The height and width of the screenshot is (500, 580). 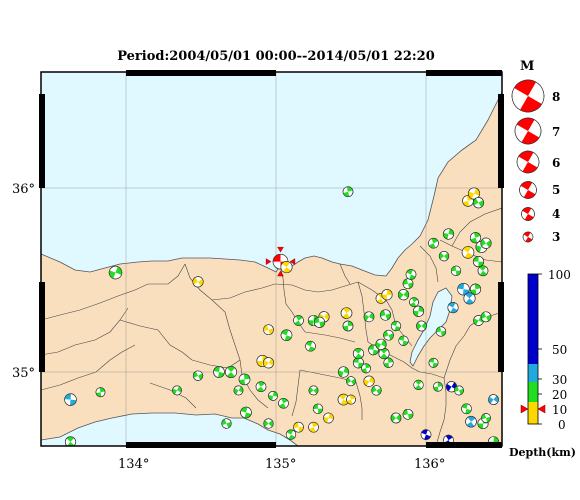 I want to click on depth-tick-label: 0, so click(x=562, y=425).